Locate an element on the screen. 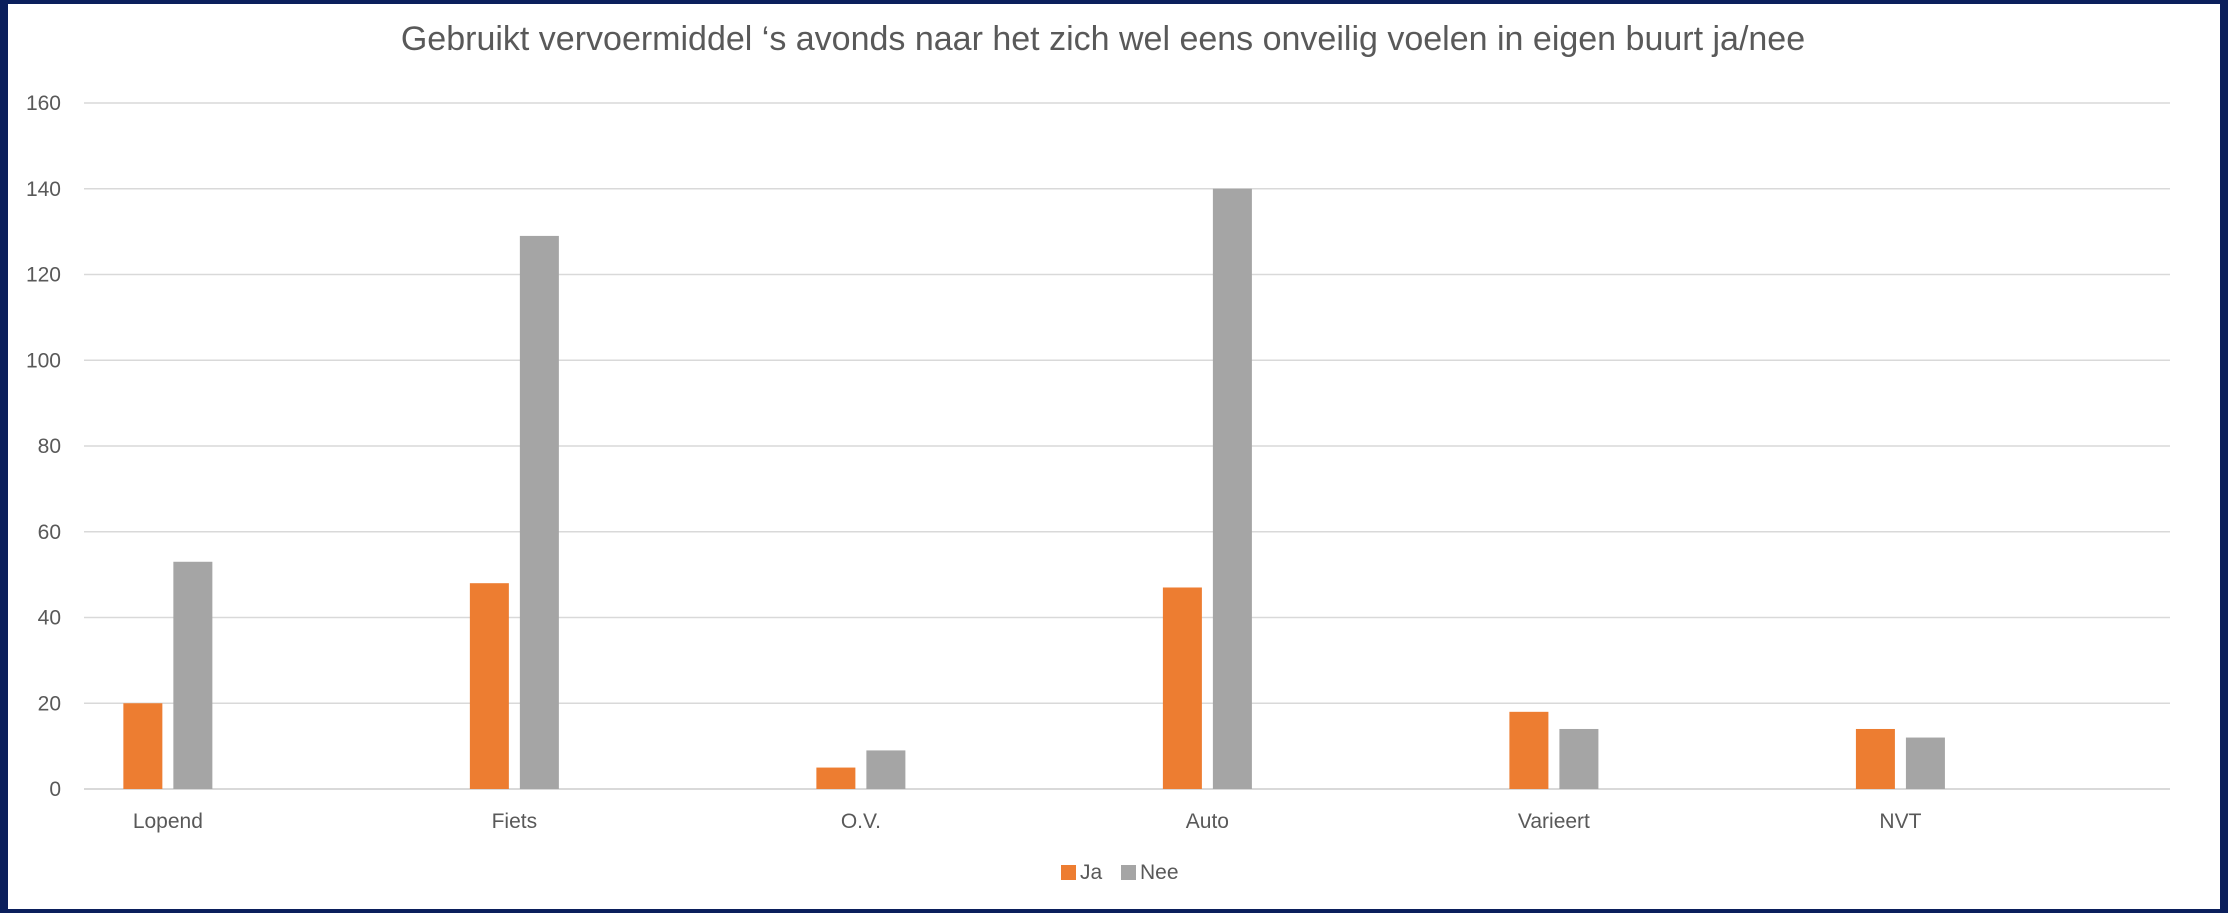 This screenshot has height=913, width=2228. legend-label-ja: Ja is located at coordinates (1091, 872).